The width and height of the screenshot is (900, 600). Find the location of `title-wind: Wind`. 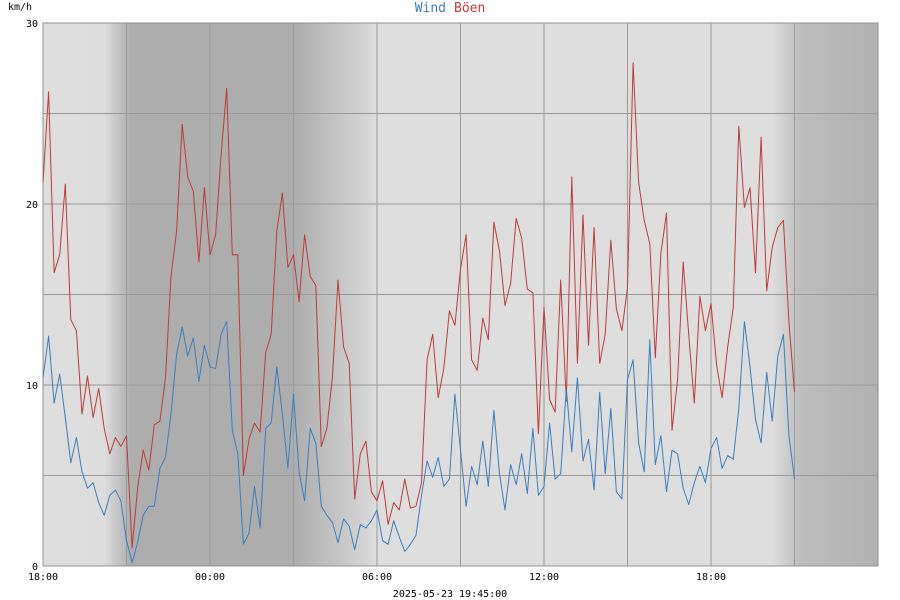

title-wind: Wind is located at coordinates (430, 8).